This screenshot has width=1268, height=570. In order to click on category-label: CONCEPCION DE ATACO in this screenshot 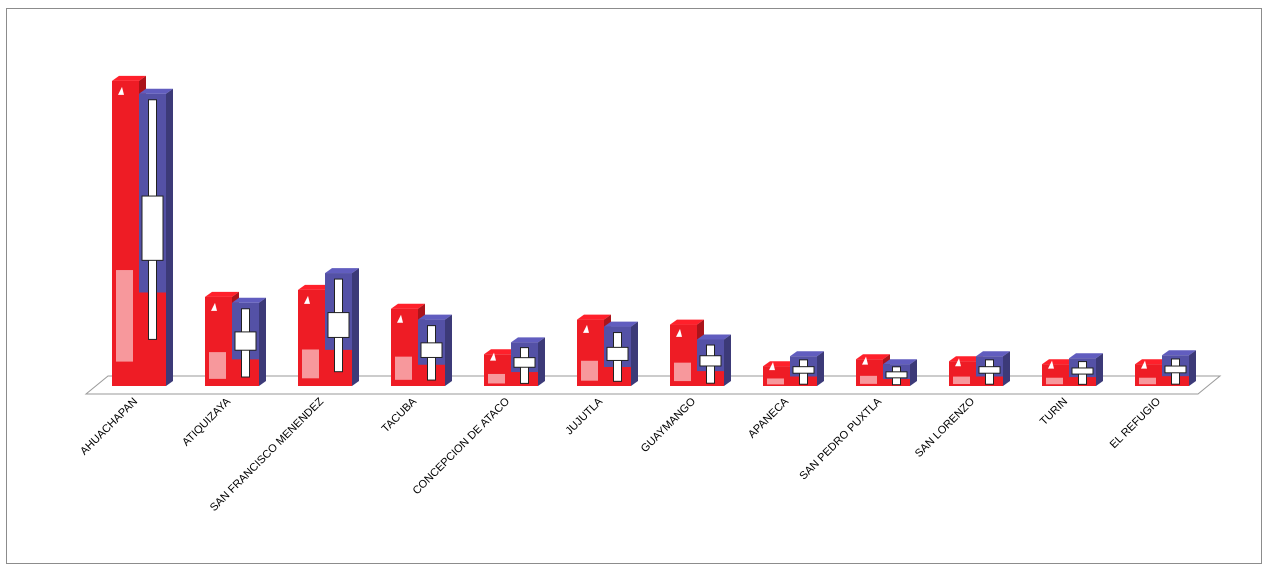, I will do `click(462, 446)`.